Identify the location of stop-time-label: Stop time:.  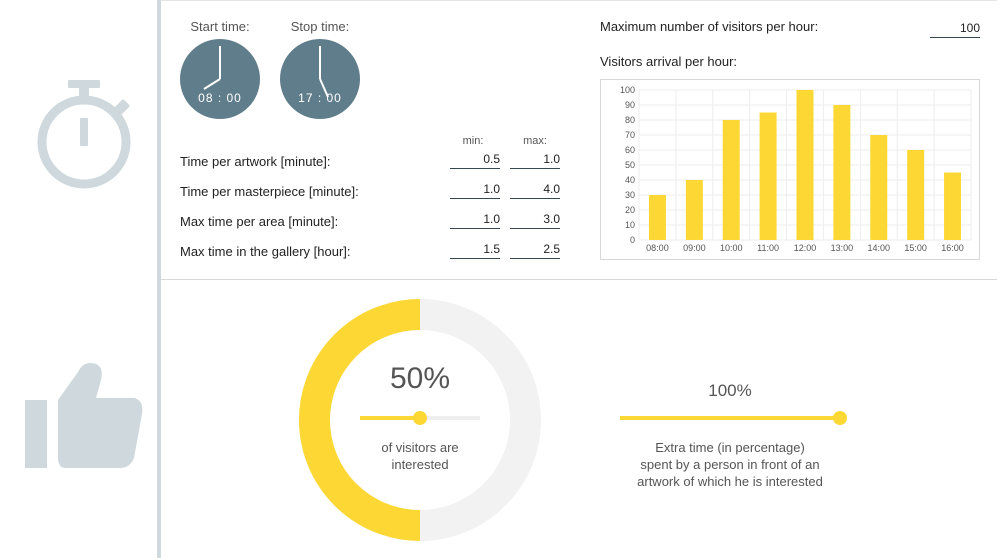
(320, 26).